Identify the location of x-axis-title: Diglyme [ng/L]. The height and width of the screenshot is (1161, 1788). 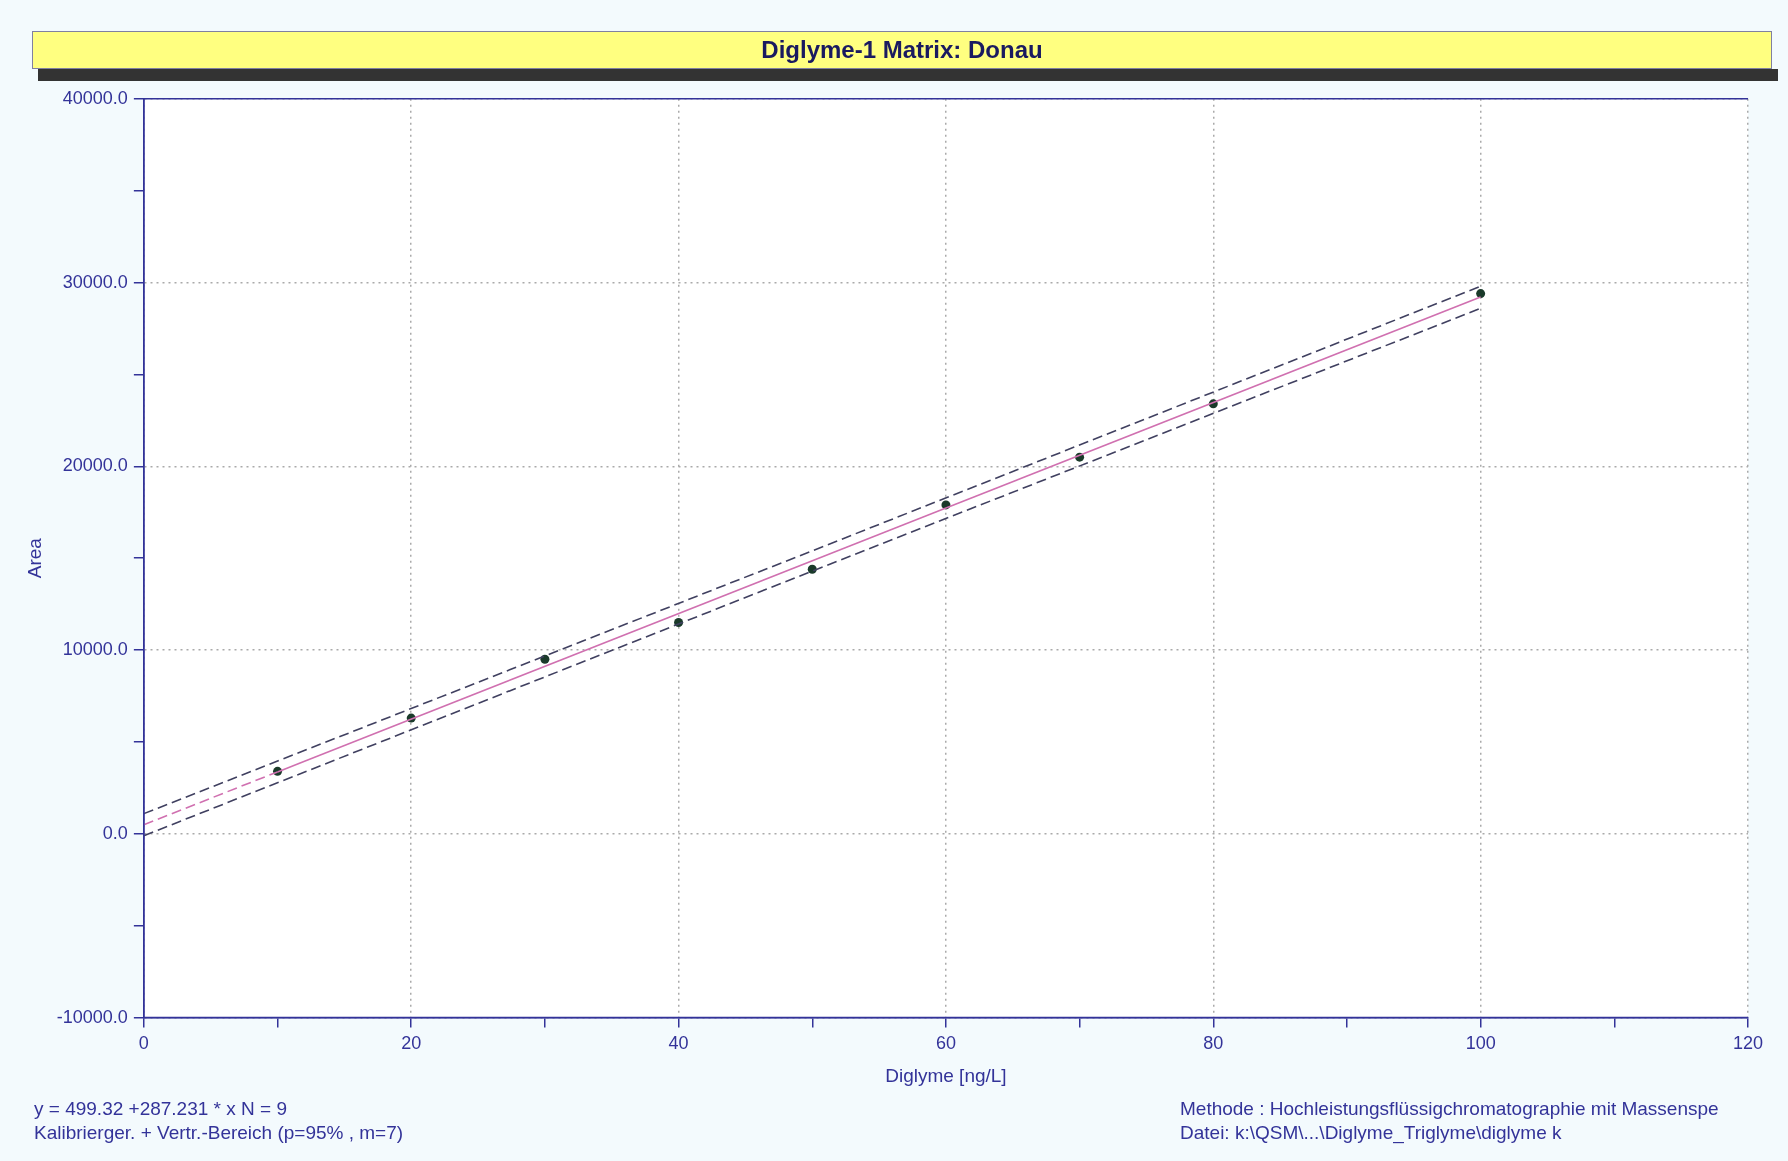
(946, 1075).